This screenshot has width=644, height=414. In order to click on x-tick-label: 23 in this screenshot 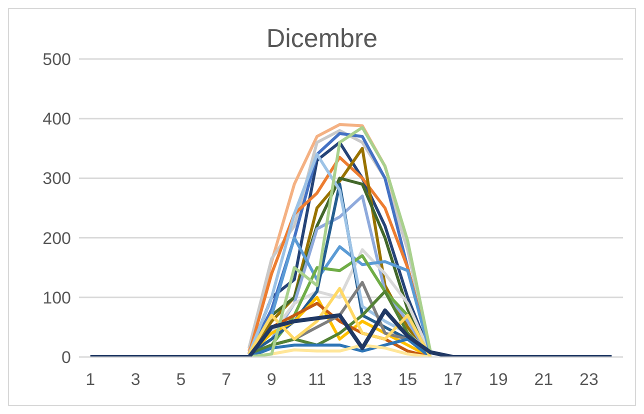, I will do `click(589, 380)`.